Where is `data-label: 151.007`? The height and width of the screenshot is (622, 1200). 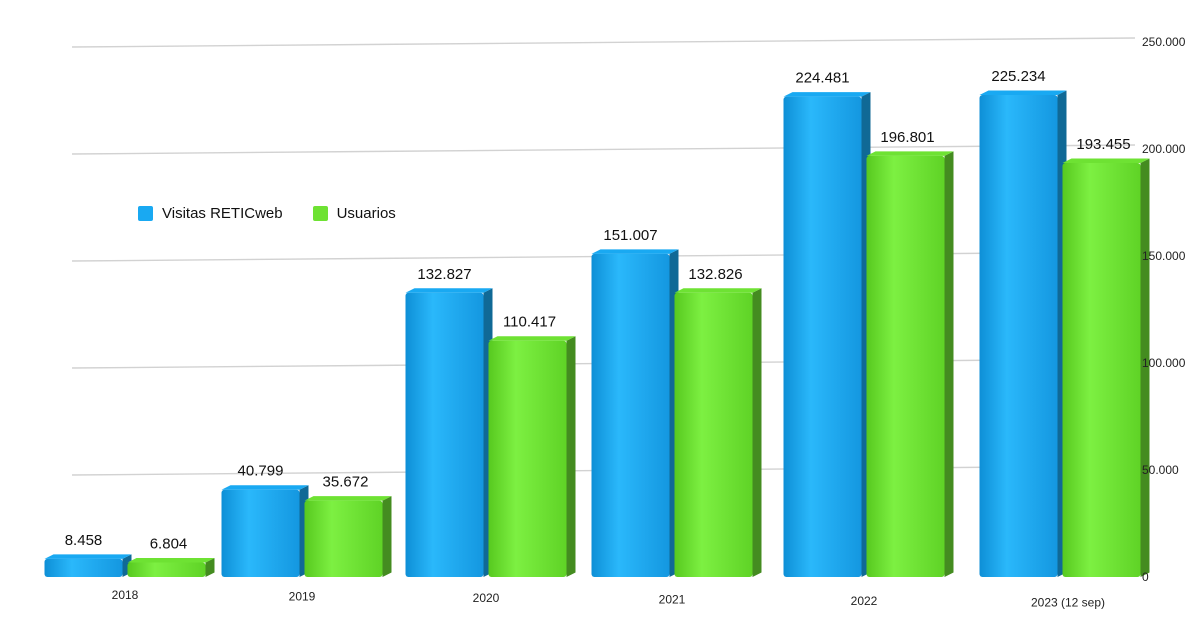 data-label: 151.007 is located at coordinates (630, 235).